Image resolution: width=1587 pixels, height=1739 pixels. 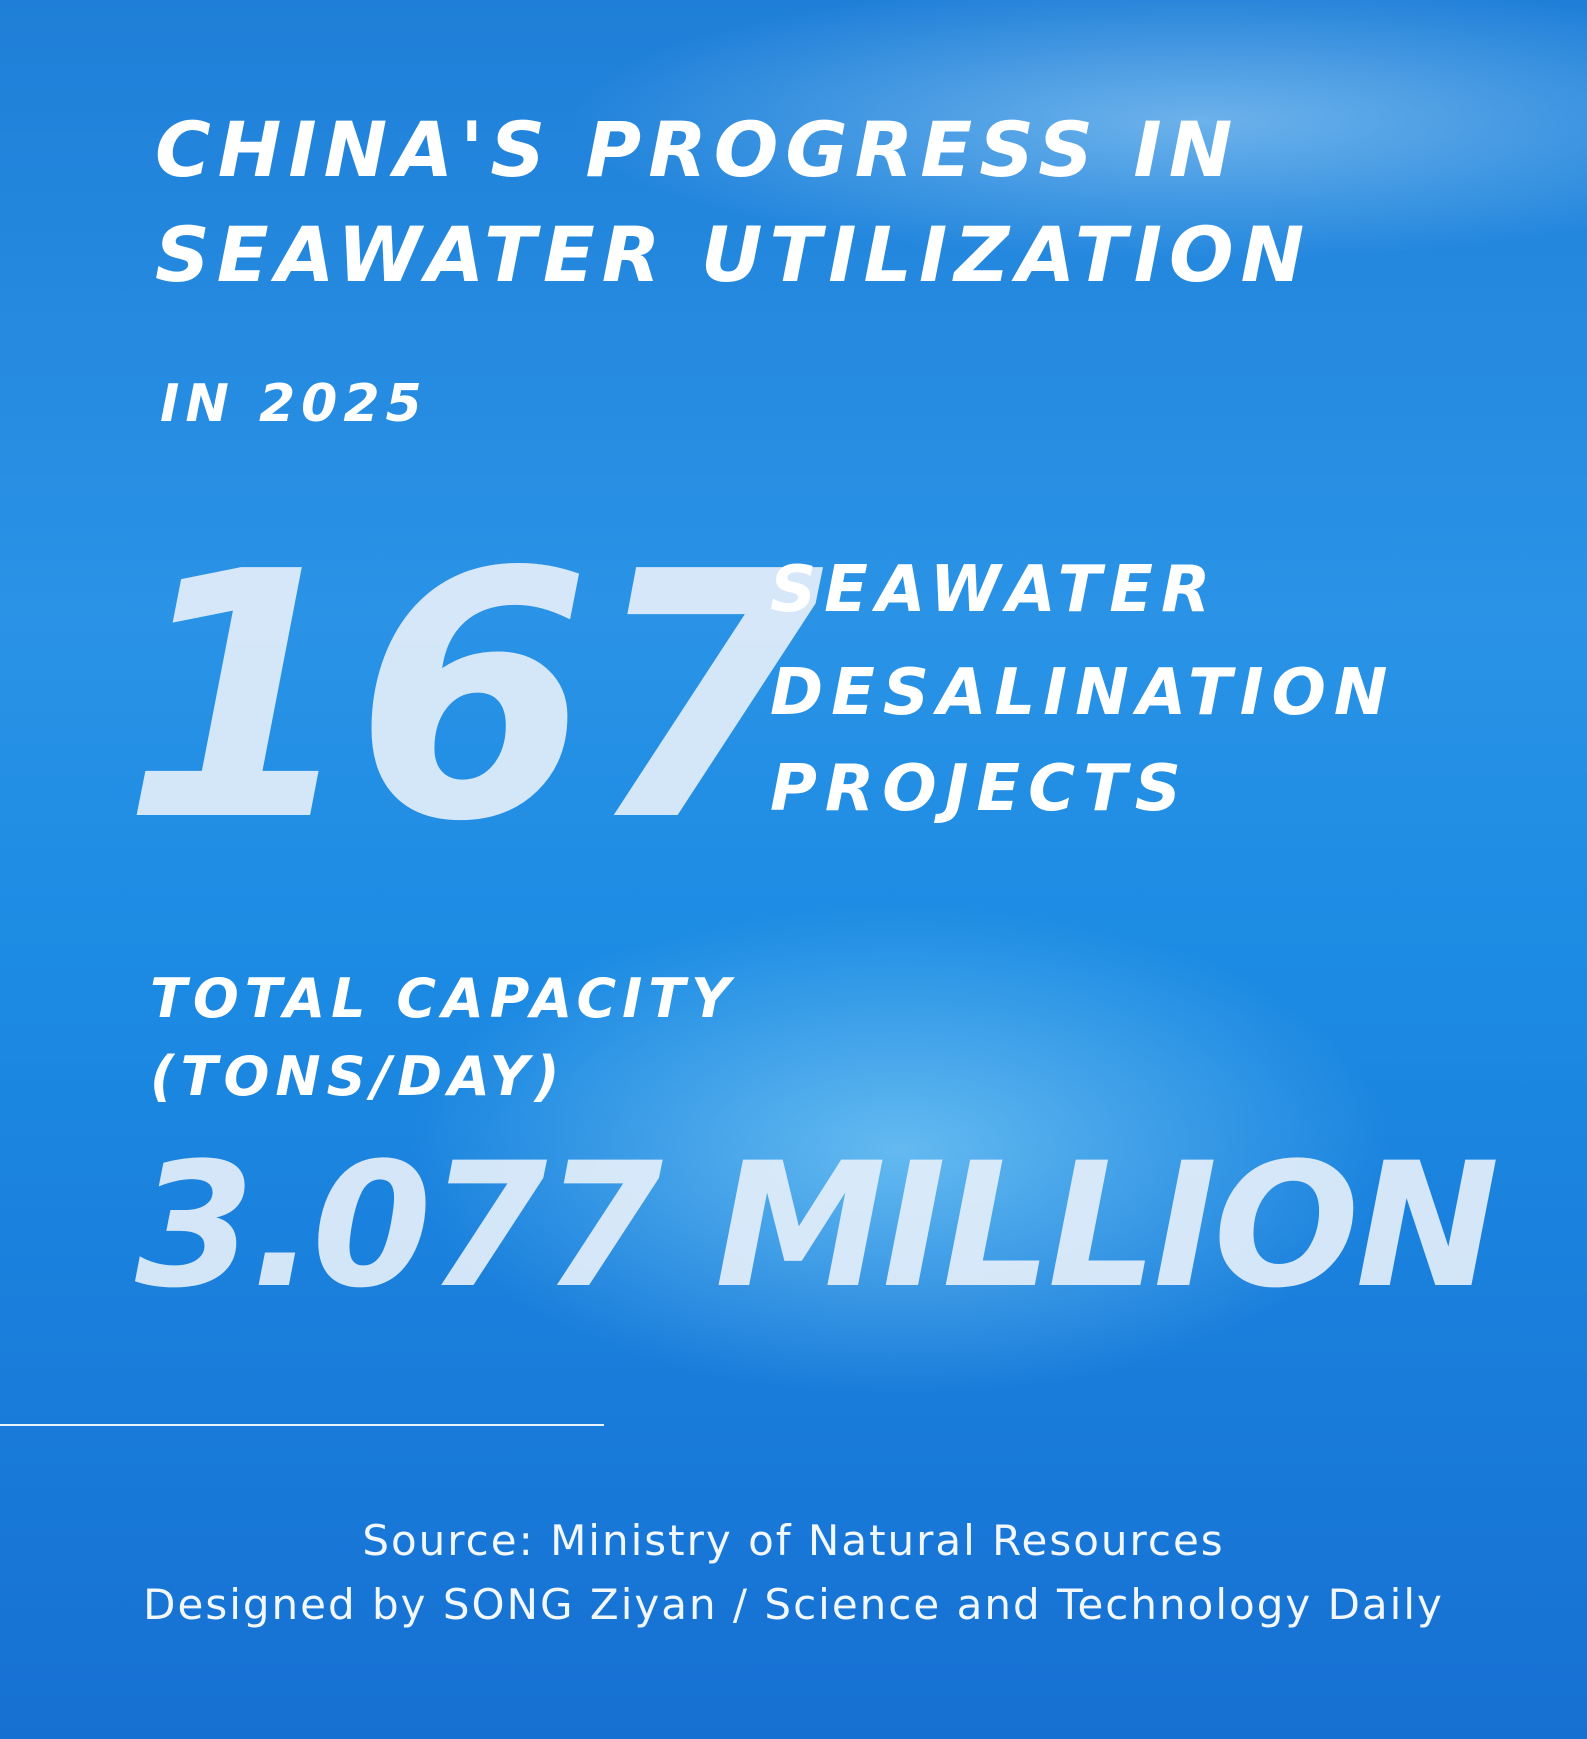 I want to click on title-line: SEAWATER UTILIZATION, so click(x=733, y=254).